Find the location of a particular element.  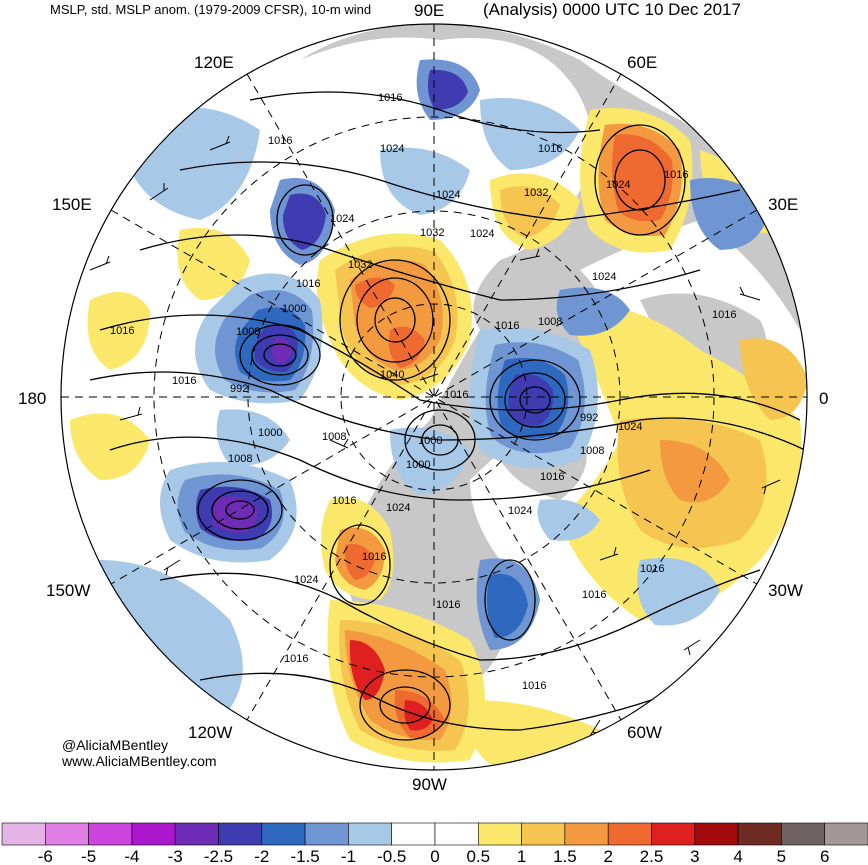

colorbar-tick-label: 0 is located at coordinates (434, 856).